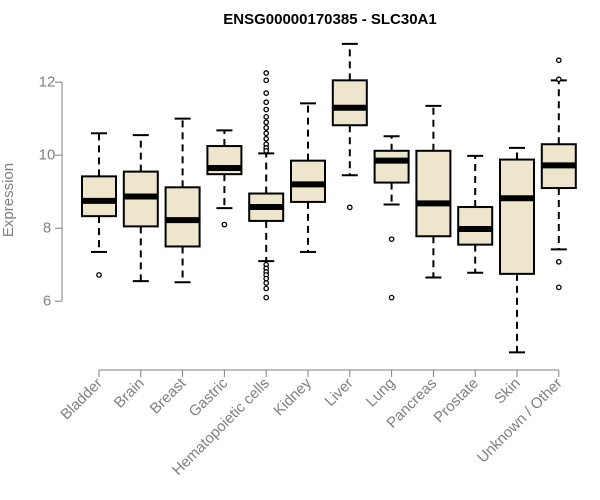  What do you see at coordinates (507, 391) in the screenshot?
I see `category-label-skin: Skin` at bounding box center [507, 391].